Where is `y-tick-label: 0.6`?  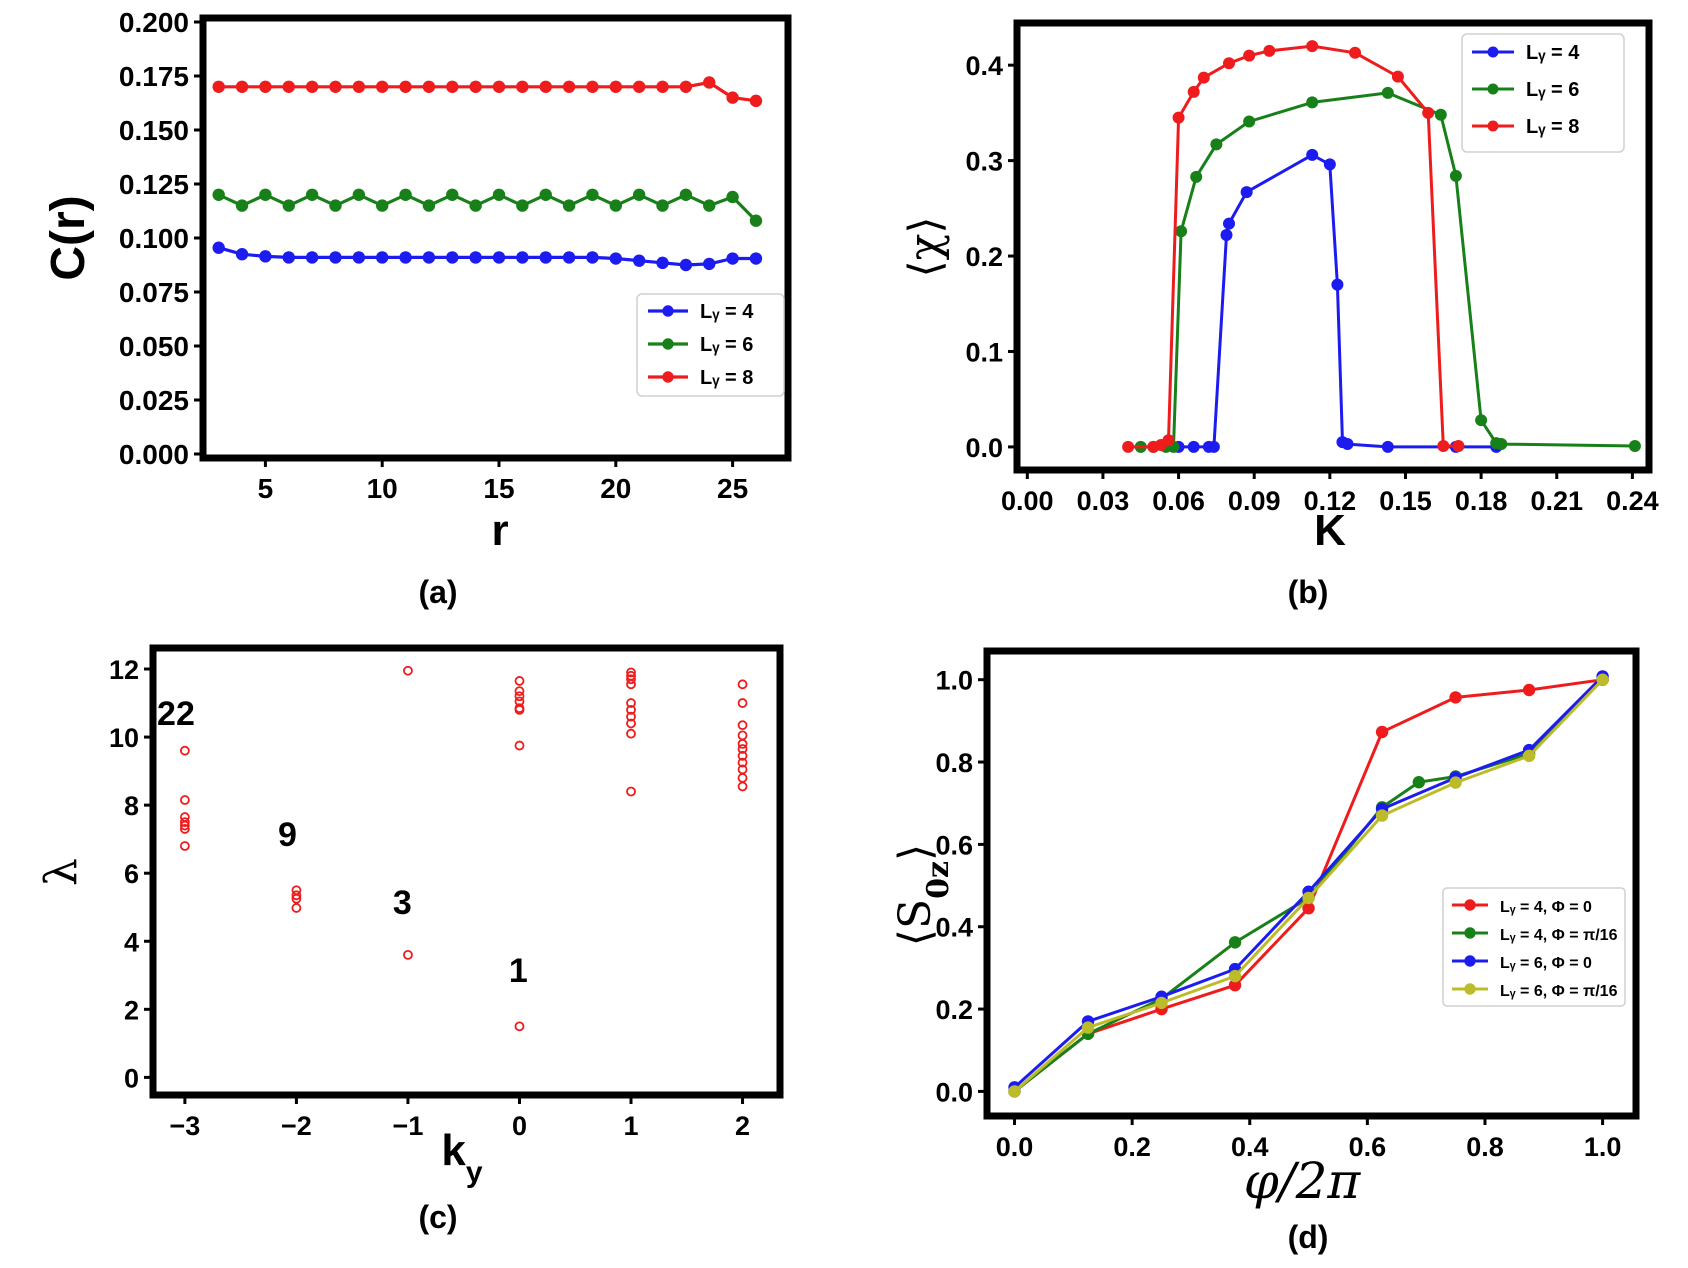 y-tick-label: 0.6 is located at coordinates (954, 845).